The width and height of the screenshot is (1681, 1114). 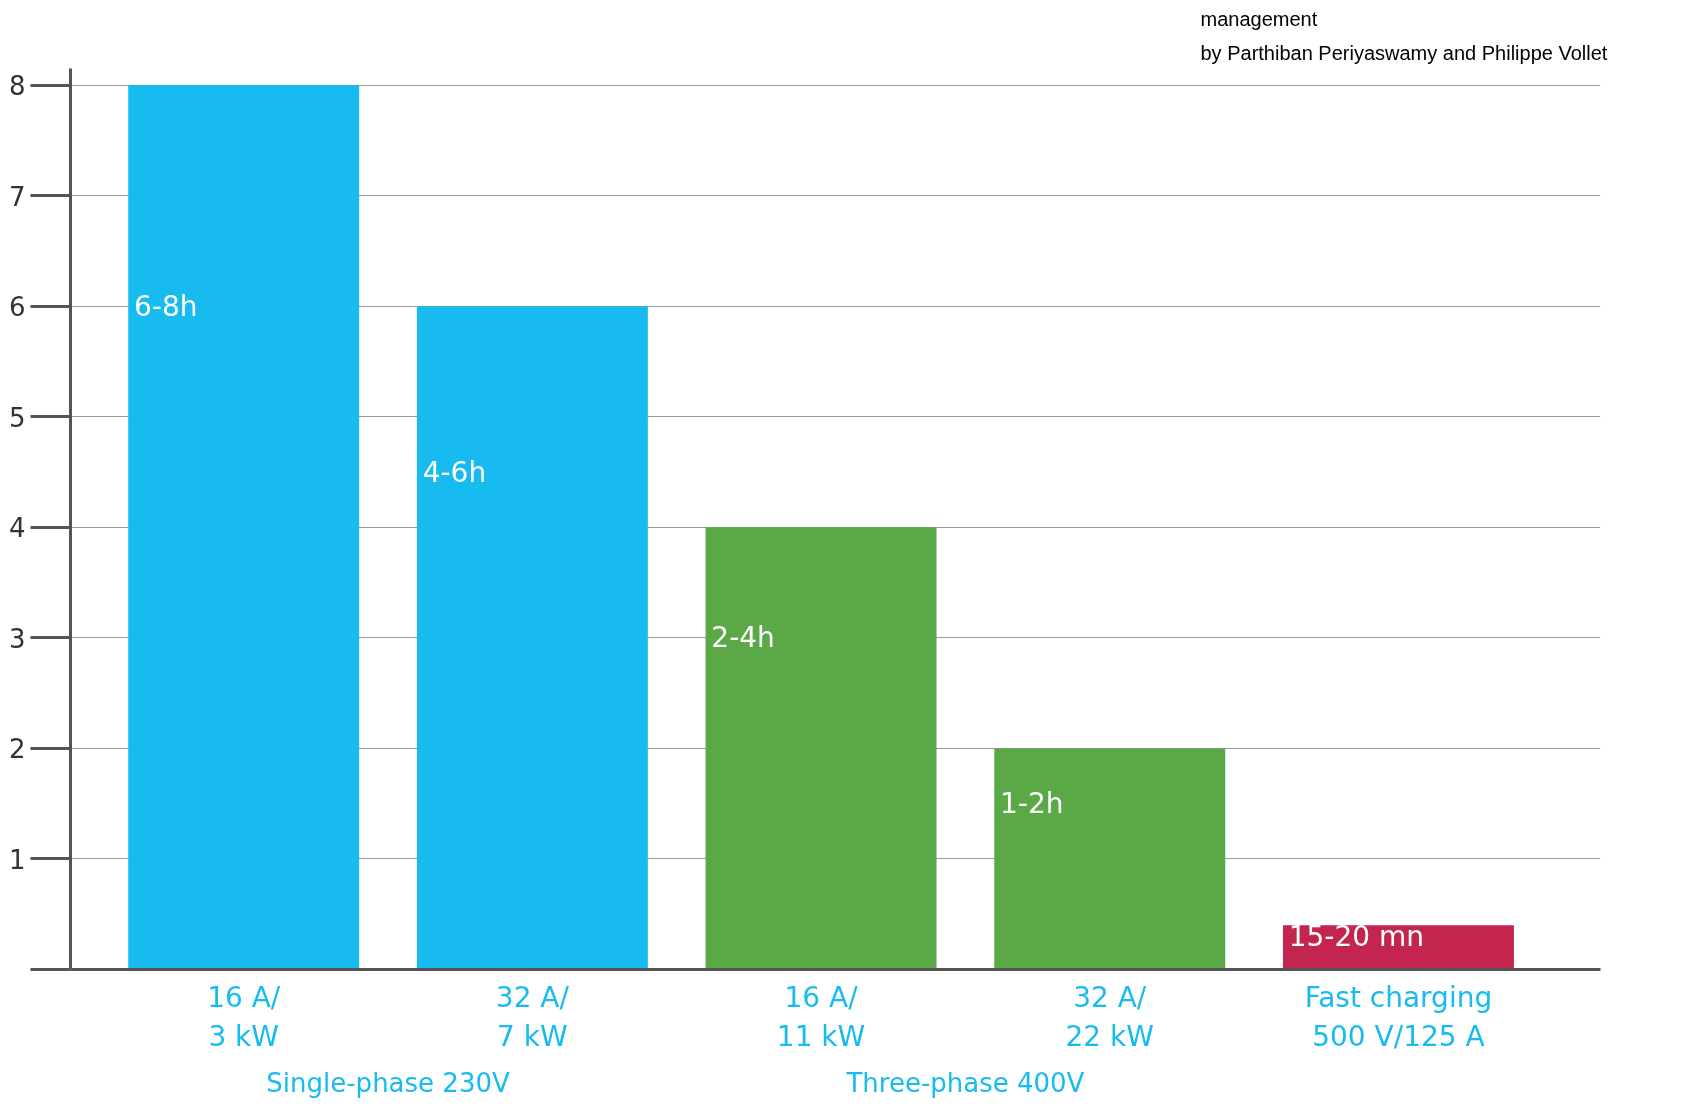 What do you see at coordinates (965, 1082) in the screenshot?
I see `text: Three-phase 400V` at bounding box center [965, 1082].